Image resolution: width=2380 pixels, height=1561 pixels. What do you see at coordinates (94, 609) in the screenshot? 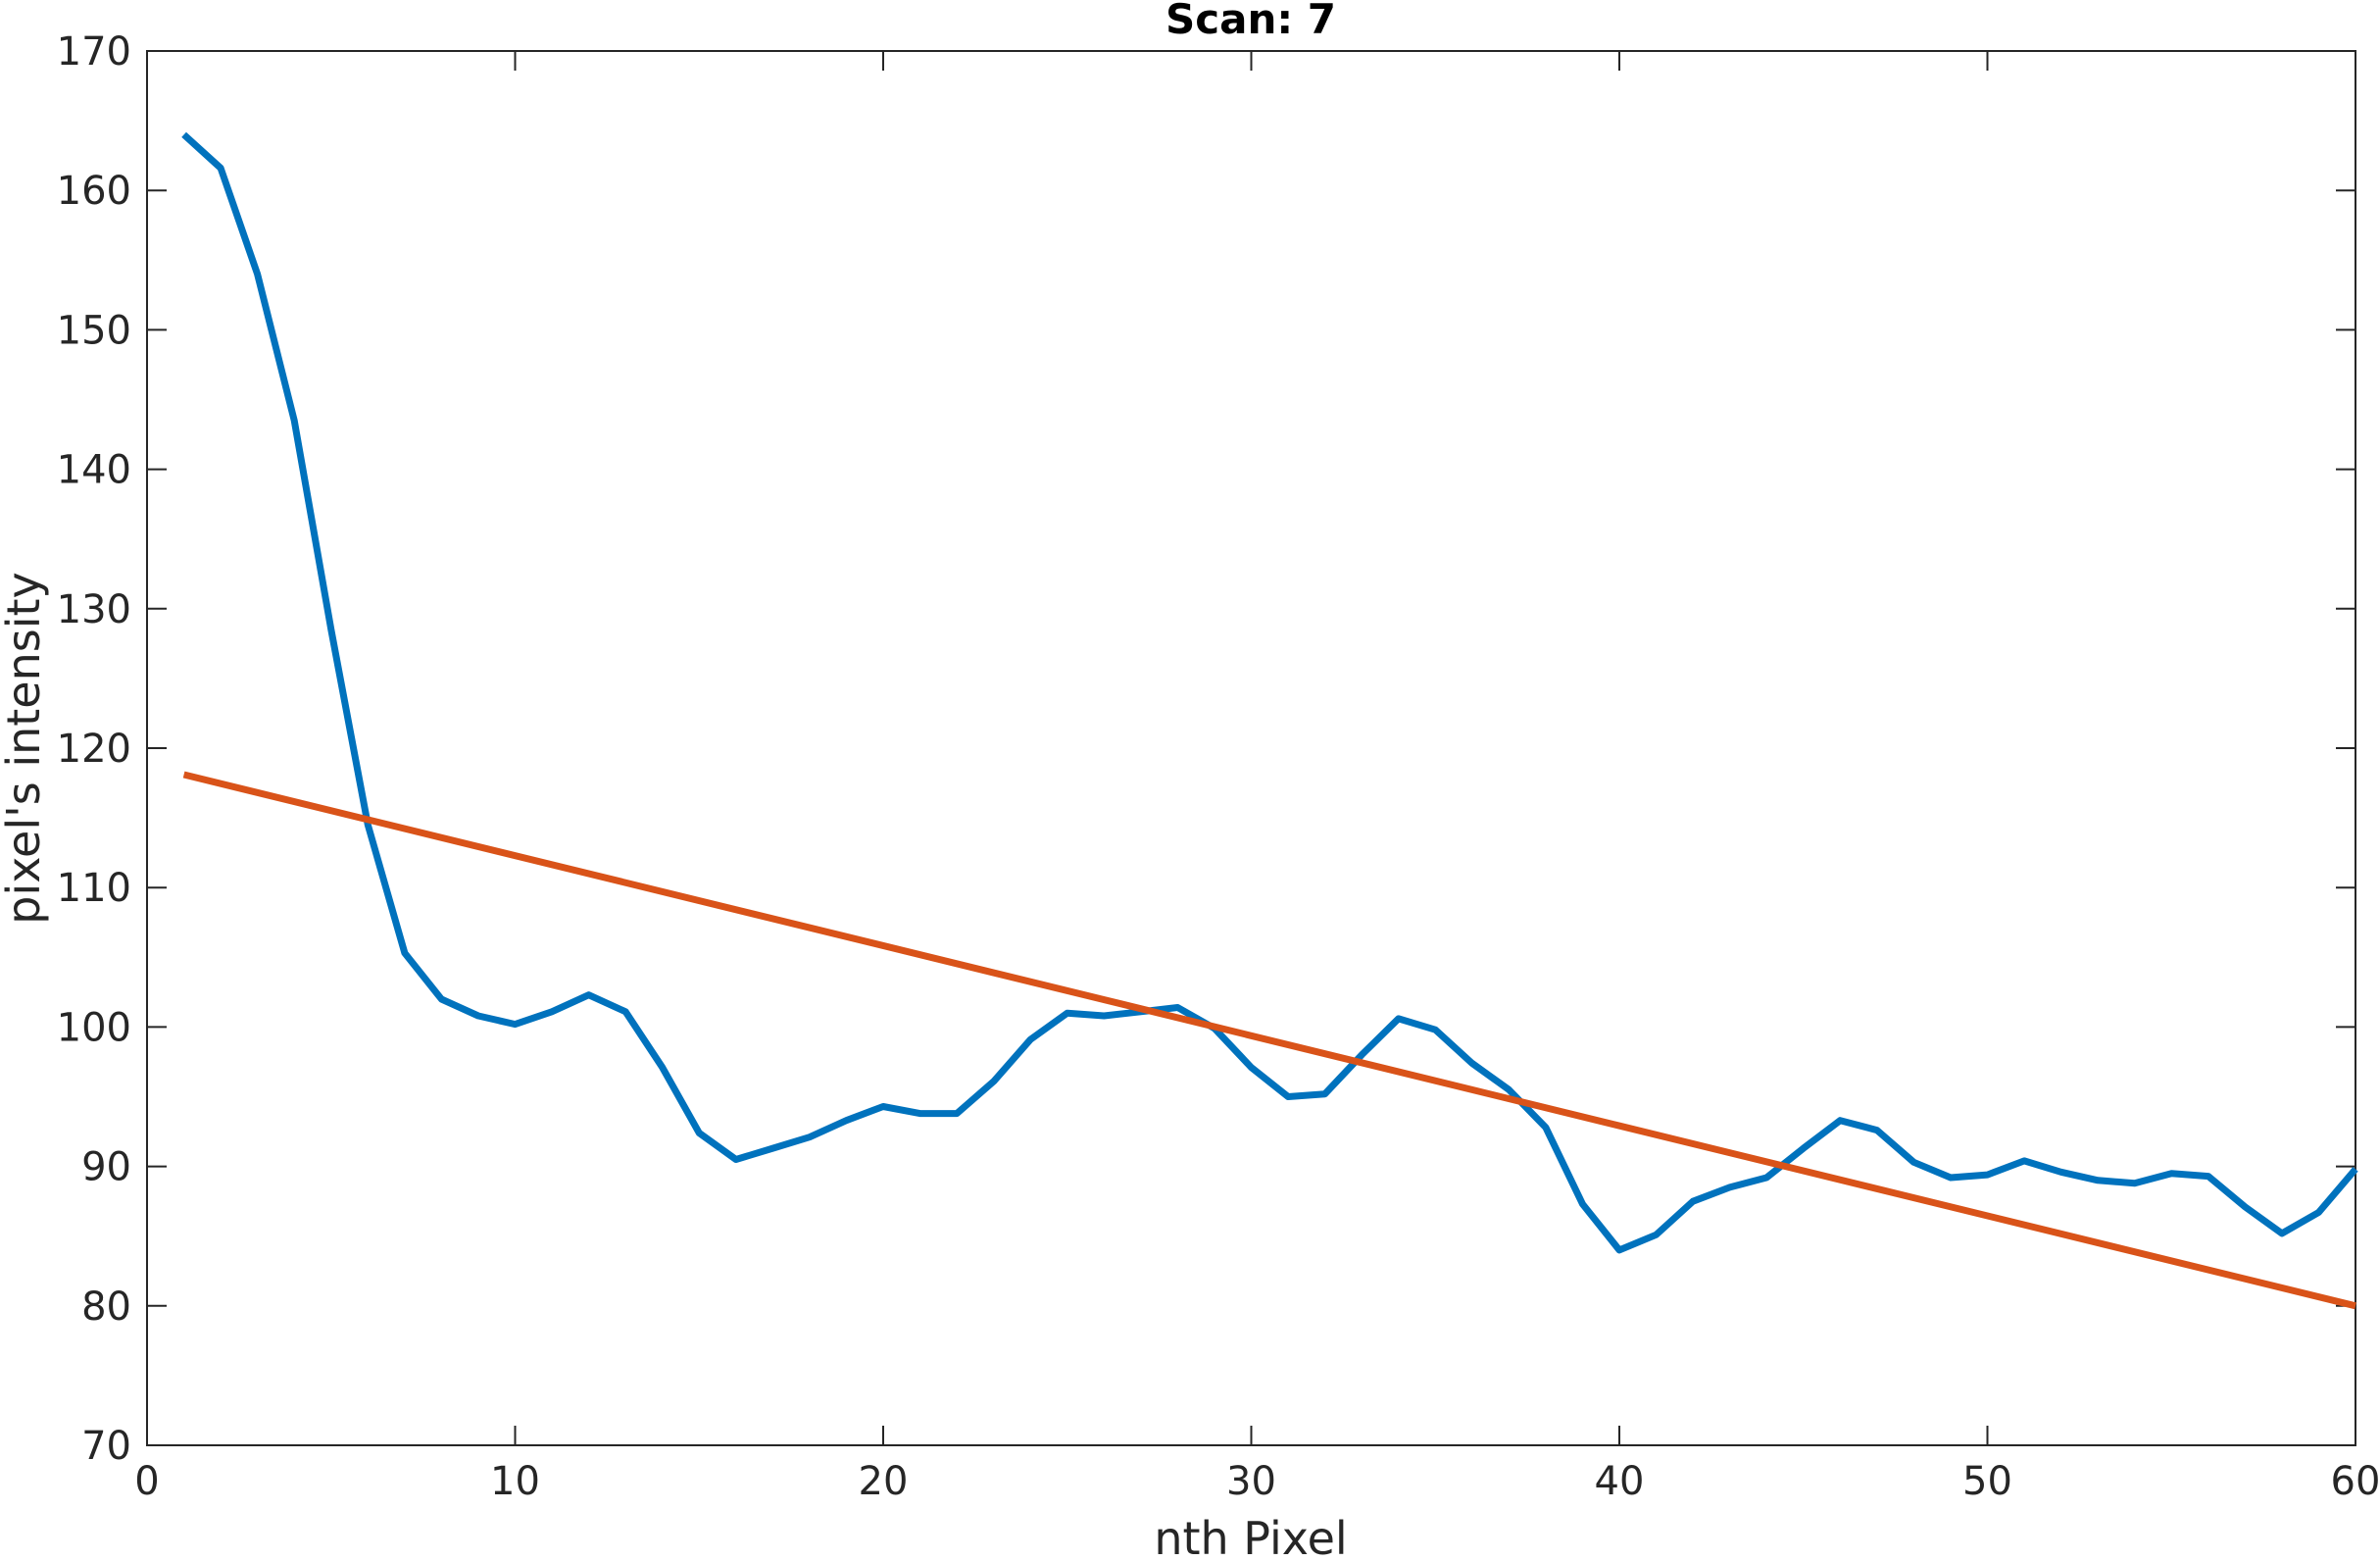
I see `y-tick-label: 130` at bounding box center [94, 609].